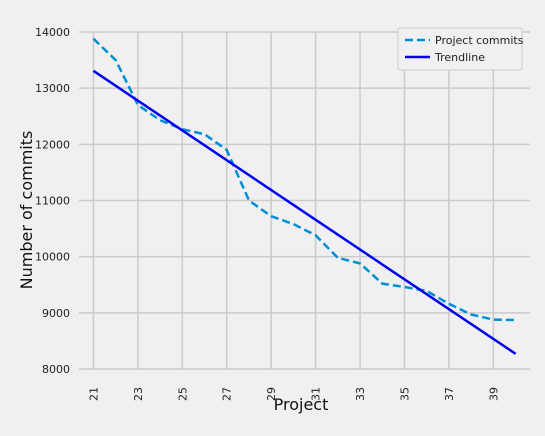 Image resolution: width=545 pixels, height=436 pixels. I want to click on y-tick-label: 14000, so click(52, 32).